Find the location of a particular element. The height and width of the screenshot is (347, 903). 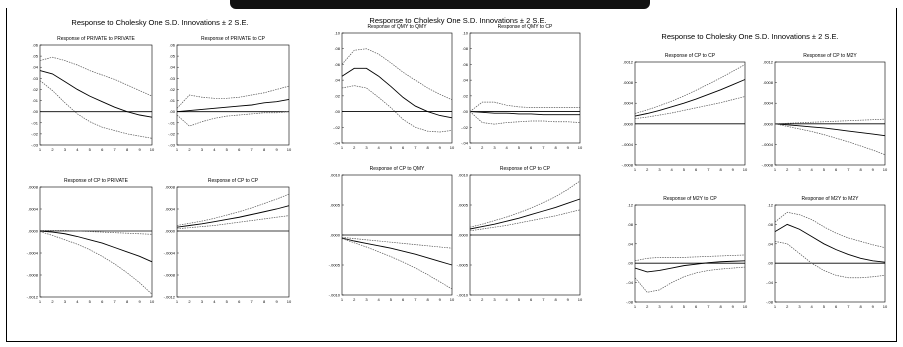

y-tick-label: .05 is located at coordinates (172, 56).